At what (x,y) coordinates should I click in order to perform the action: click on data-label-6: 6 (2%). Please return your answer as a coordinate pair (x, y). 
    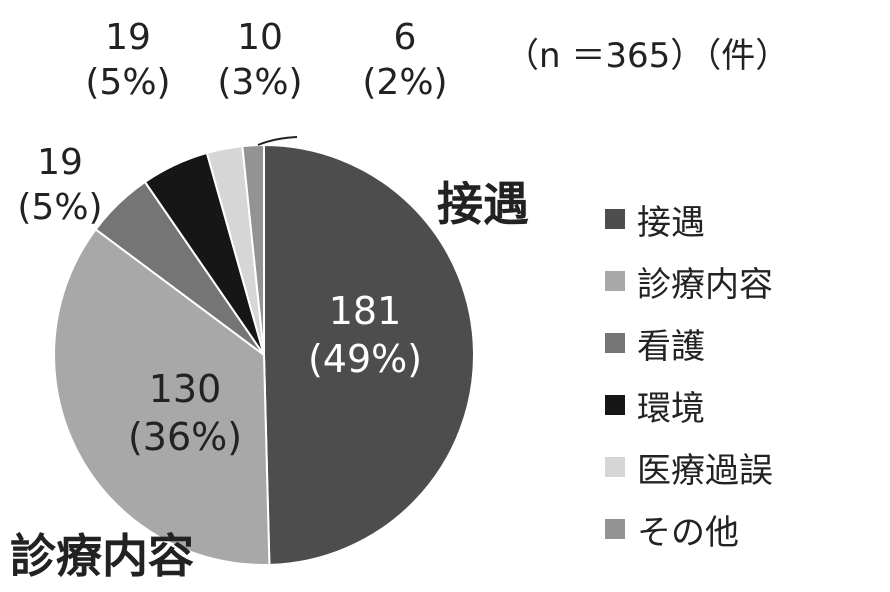
    Looking at the image, I should click on (405, 60).